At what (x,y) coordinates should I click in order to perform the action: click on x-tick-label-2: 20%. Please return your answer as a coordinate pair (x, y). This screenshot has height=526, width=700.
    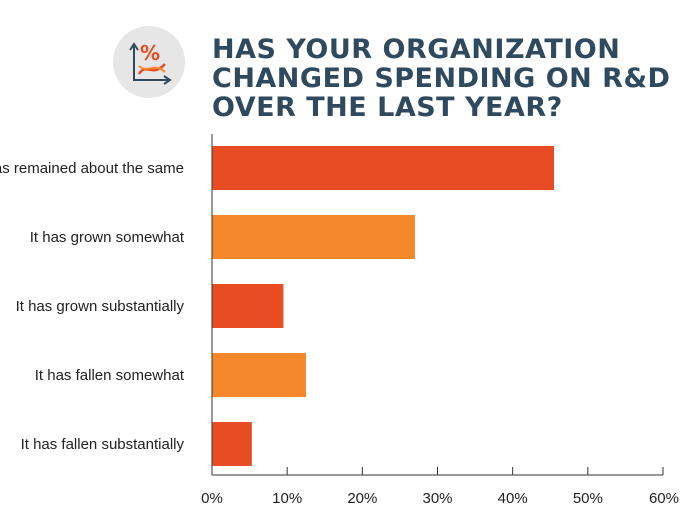
    Looking at the image, I should click on (362, 498).